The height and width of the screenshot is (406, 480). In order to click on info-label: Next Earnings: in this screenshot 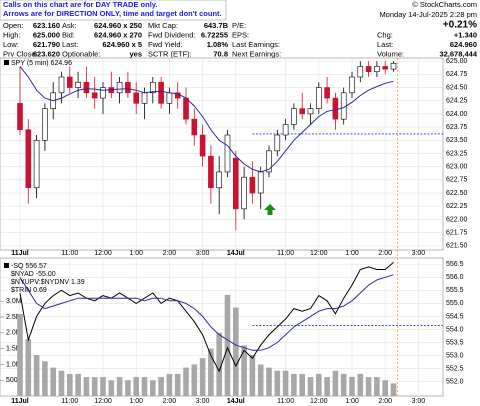, I will do `click(256, 53)`.